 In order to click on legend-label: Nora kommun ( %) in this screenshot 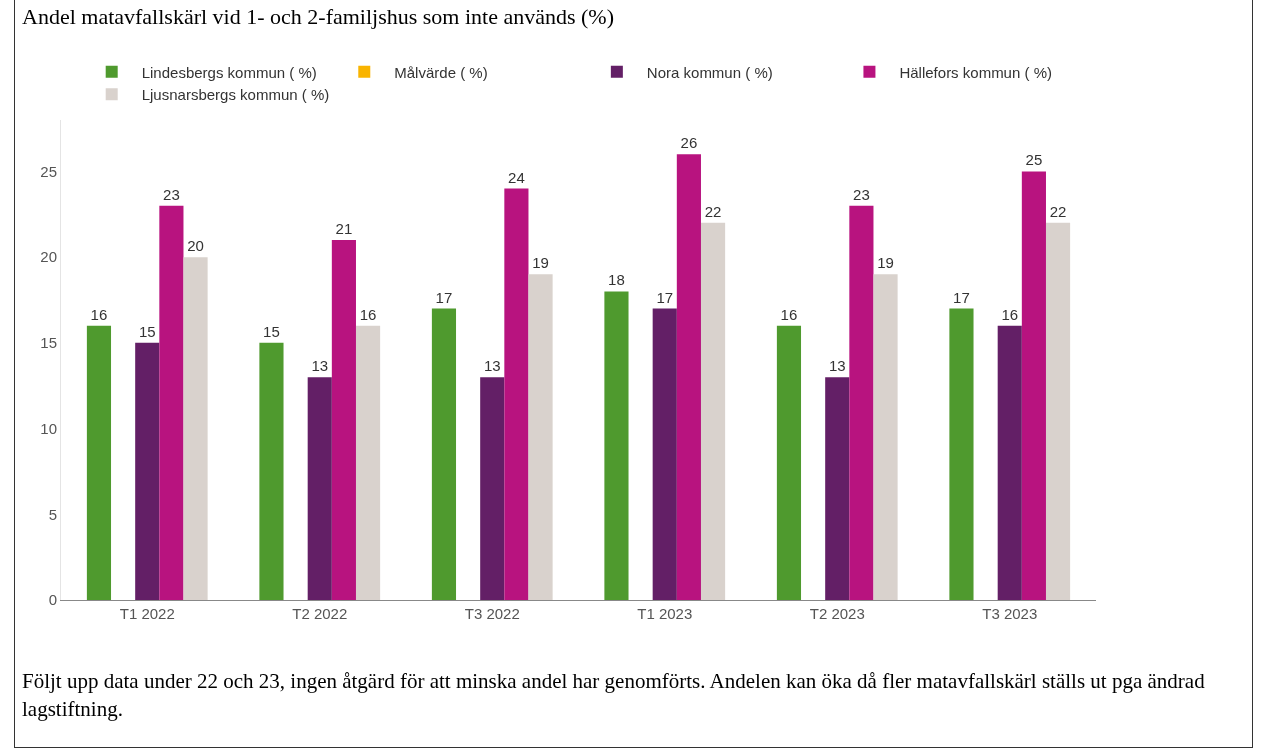, I will do `click(709, 72)`.